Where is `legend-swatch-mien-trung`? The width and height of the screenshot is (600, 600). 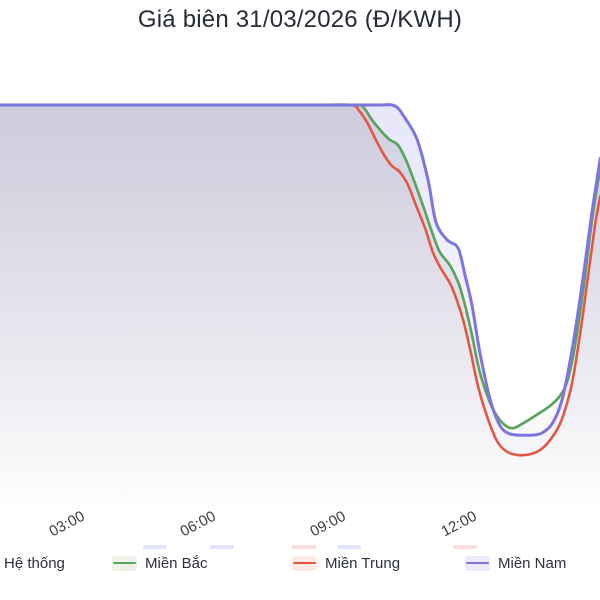 legend-swatch-mien-trung is located at coordinates (304, 563).